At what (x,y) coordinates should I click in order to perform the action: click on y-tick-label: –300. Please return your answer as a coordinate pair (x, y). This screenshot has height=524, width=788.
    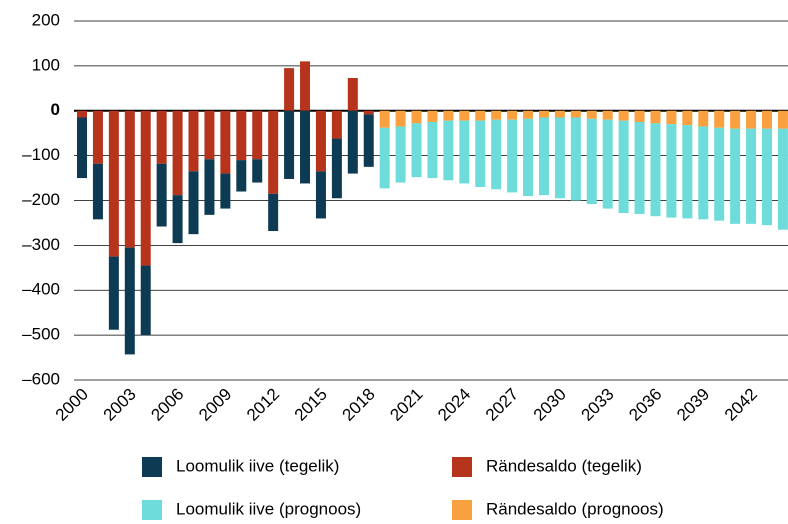
    Looking at the image, I should click on (41, 244).